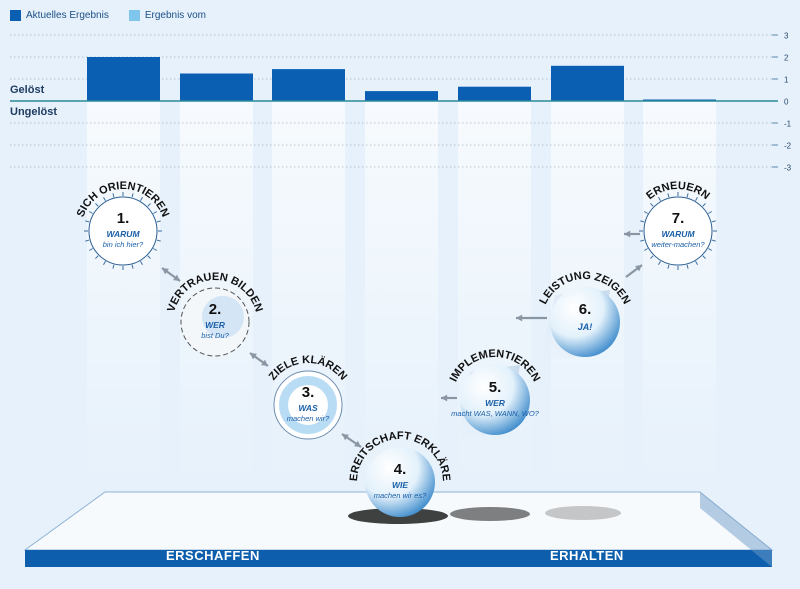 The width and height of the screenshot is (800, 589). I want to click on stage-question-keyword: WIE, so click(400, 485).